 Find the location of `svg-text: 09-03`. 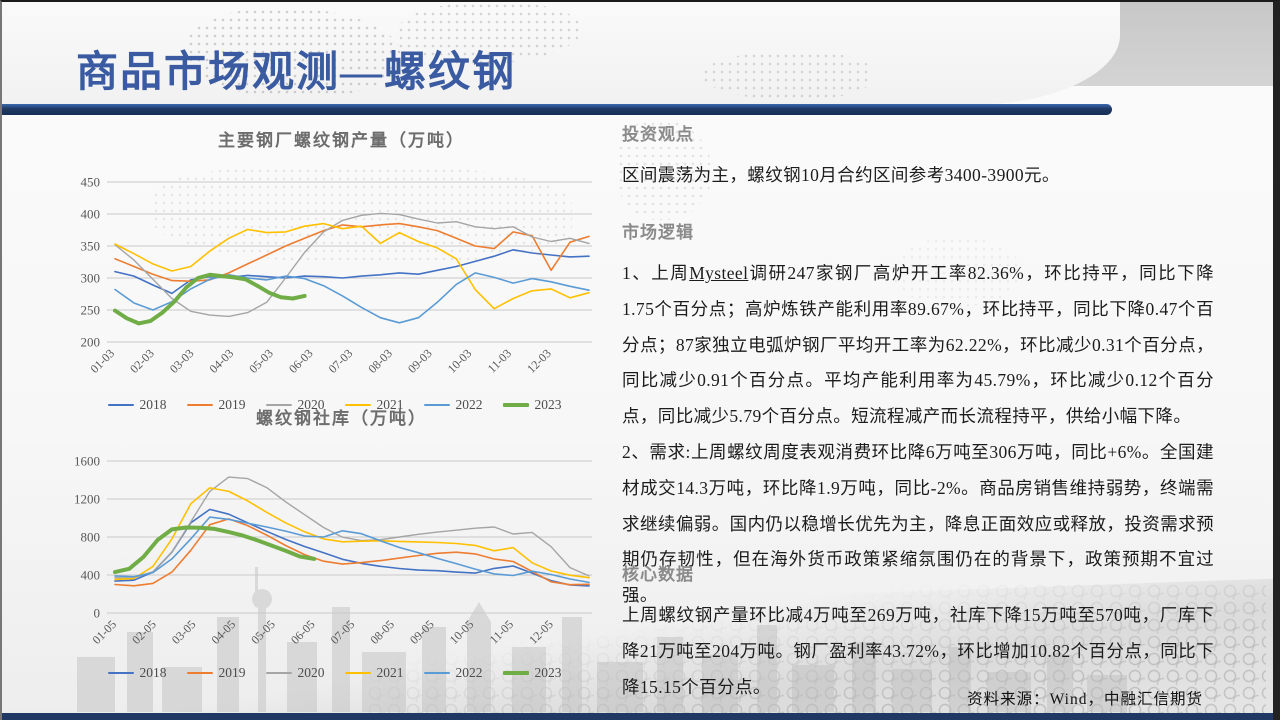

svg-text: 09-03 is located at coordinates (420, 361).